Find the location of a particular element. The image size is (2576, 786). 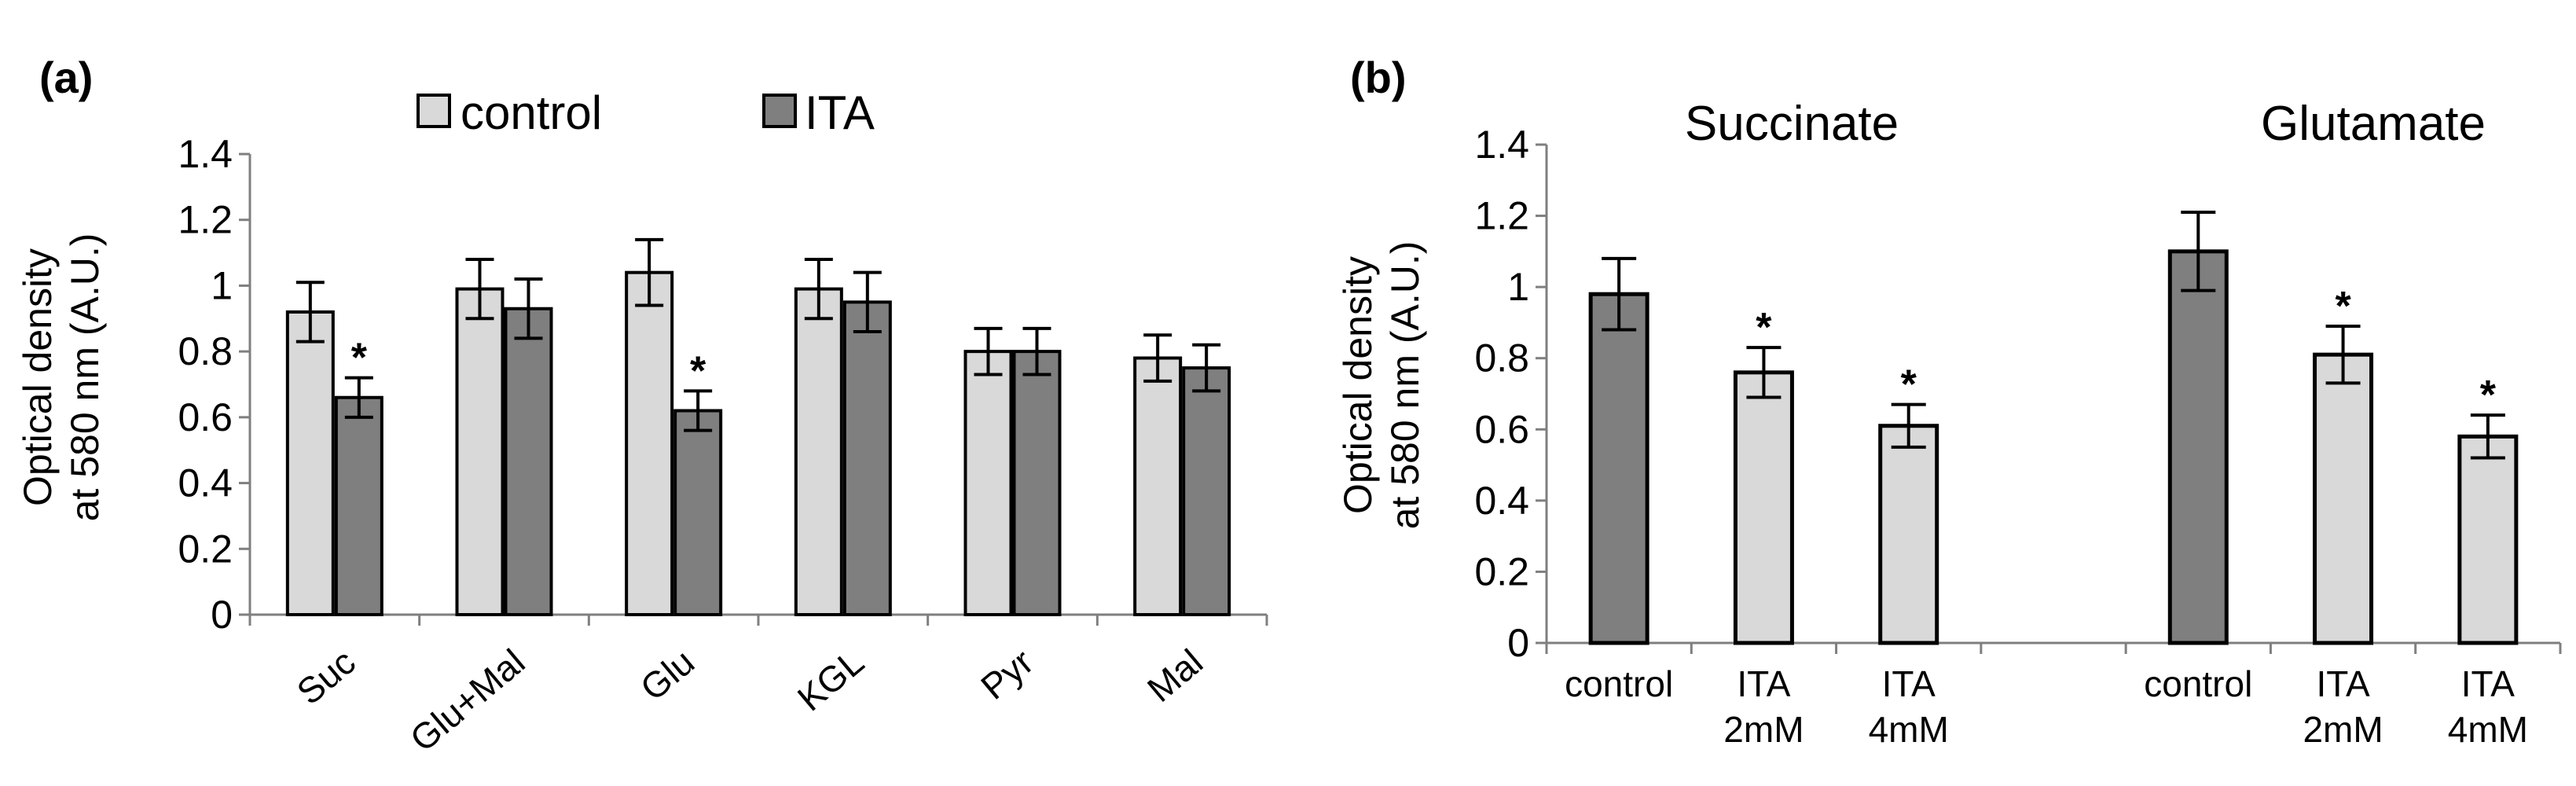

panel-b-ytick-label: 1 is located at coordinates (1518, 287).